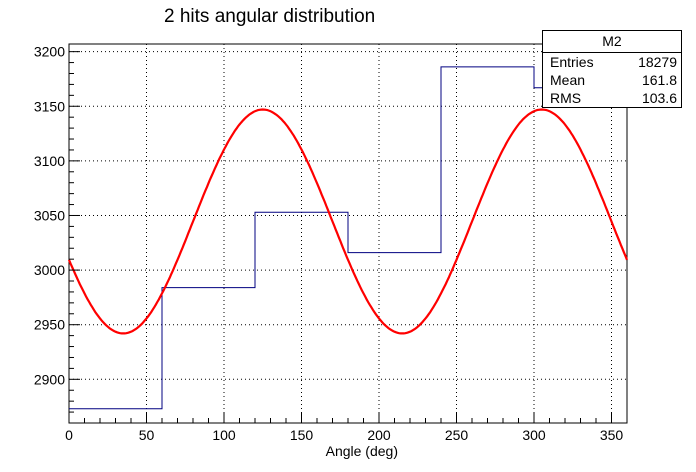  Describe the element at coordinates (302, 435) in the screenshot. I see `x-tick-label: 150` at that location.